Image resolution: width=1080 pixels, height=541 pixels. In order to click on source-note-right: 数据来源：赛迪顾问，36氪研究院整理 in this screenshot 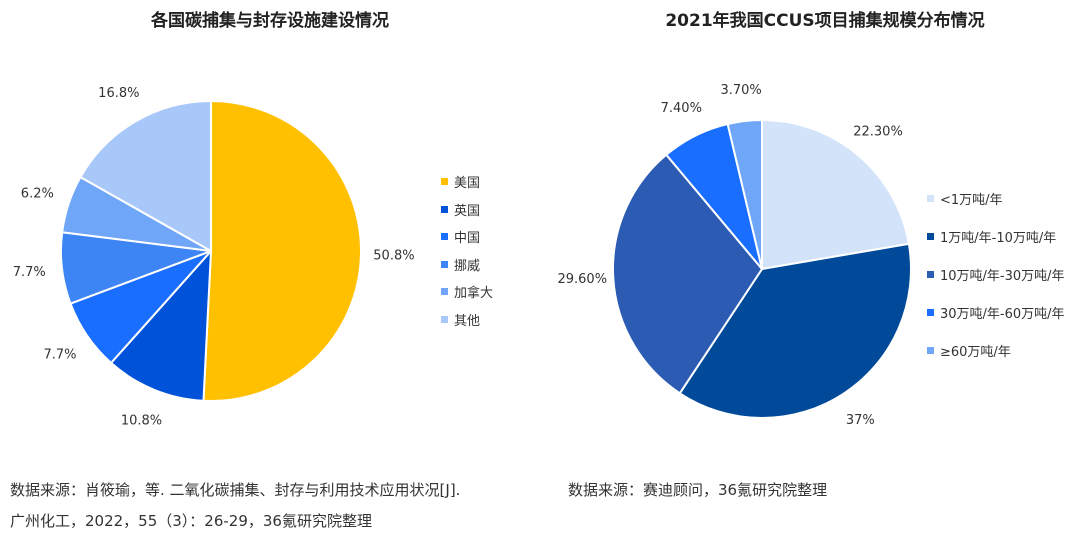, I will do `click(698, 490)`.